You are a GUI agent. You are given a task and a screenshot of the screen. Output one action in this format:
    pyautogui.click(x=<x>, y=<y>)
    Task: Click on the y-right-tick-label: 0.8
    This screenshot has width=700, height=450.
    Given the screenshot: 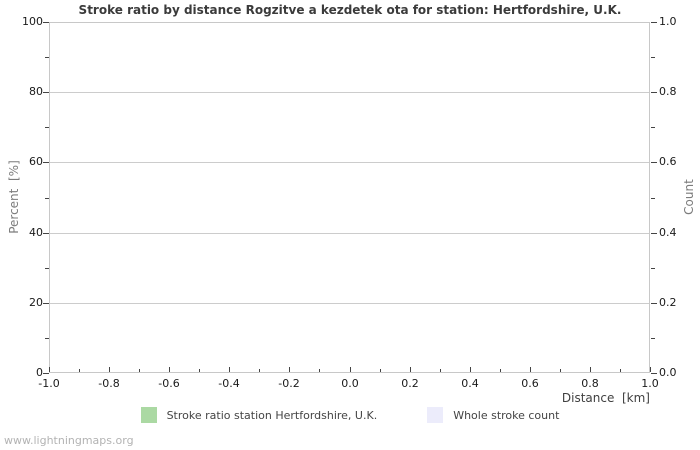 What is the action you would take?
    pyautogui.click(x=668, y=91)
    